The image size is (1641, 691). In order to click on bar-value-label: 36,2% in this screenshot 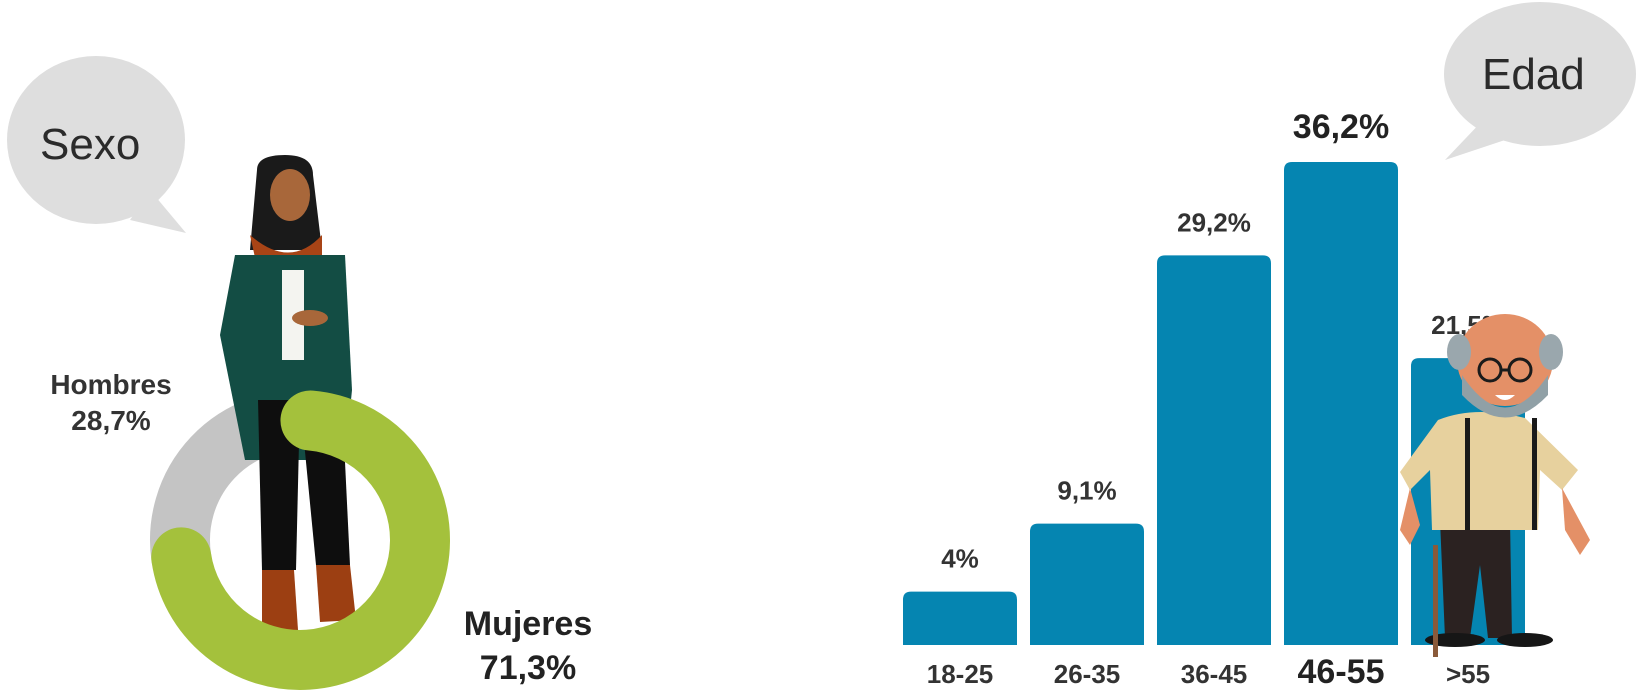, I will do `click(1341, 127)`.